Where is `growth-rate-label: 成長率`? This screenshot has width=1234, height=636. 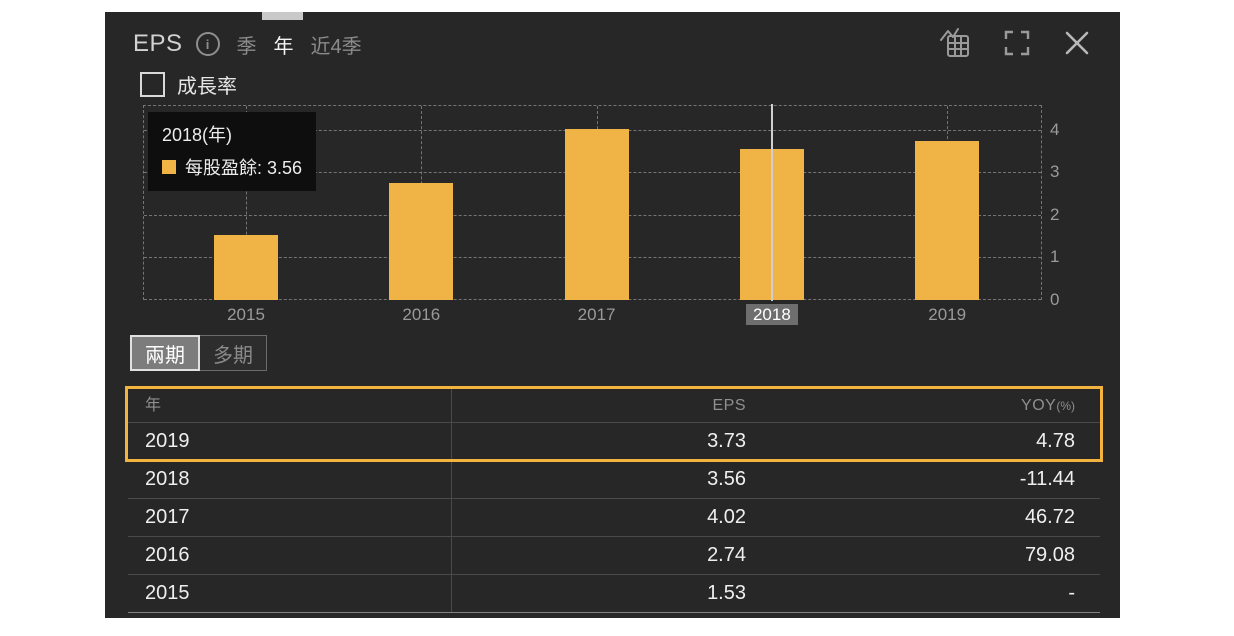 growth-rate-label: 成長率 is located at coordinates (207, 87).